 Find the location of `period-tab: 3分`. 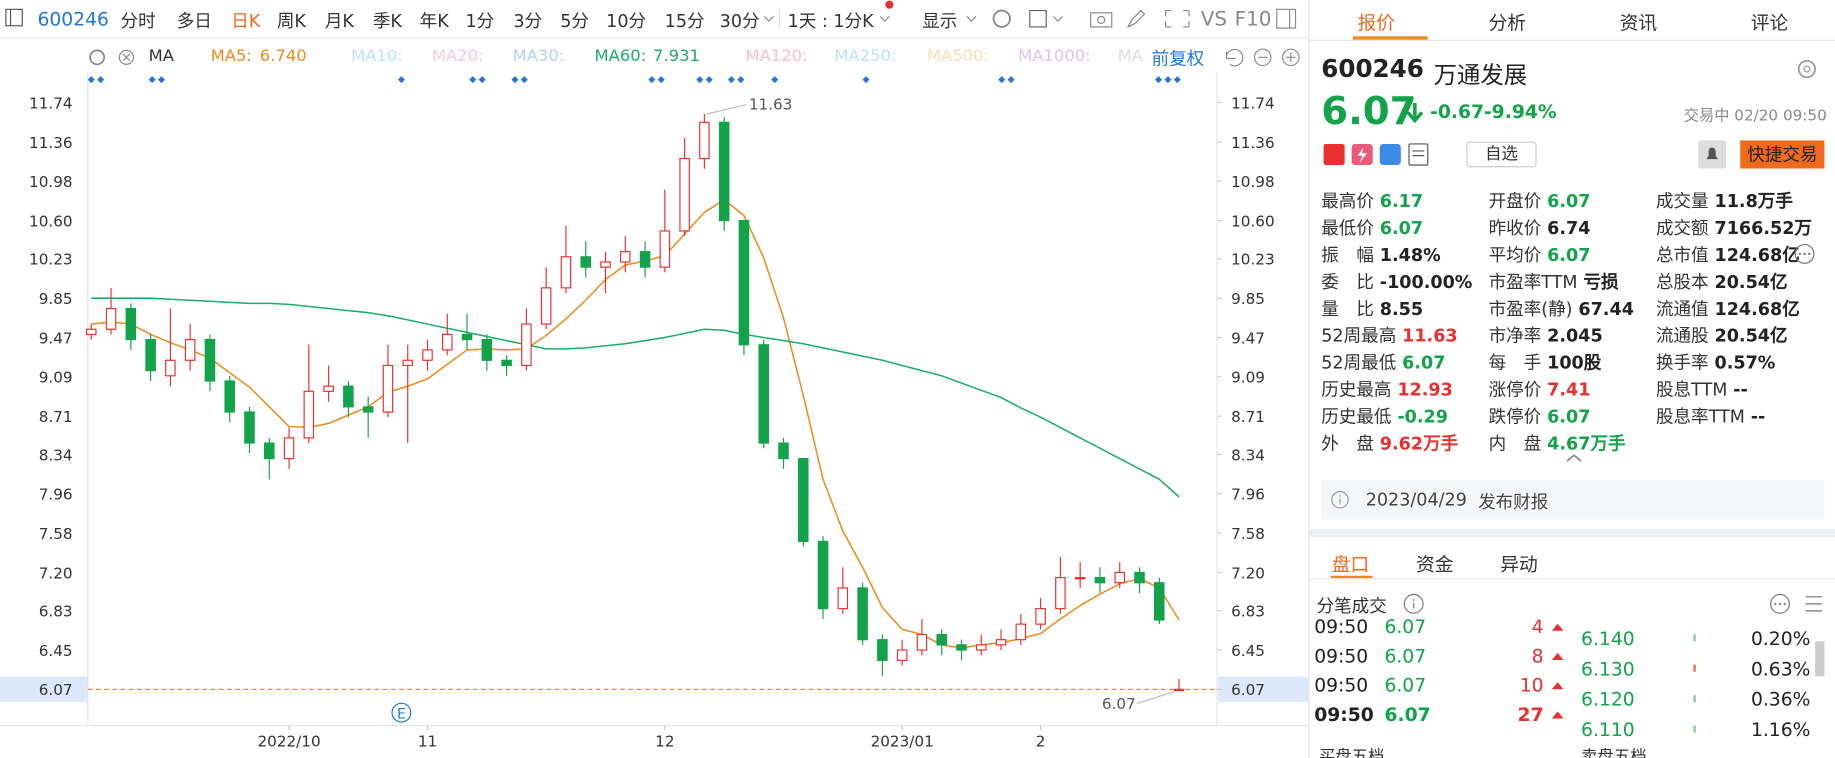

period-tab: 3分 is located at coordinates (528, 21).